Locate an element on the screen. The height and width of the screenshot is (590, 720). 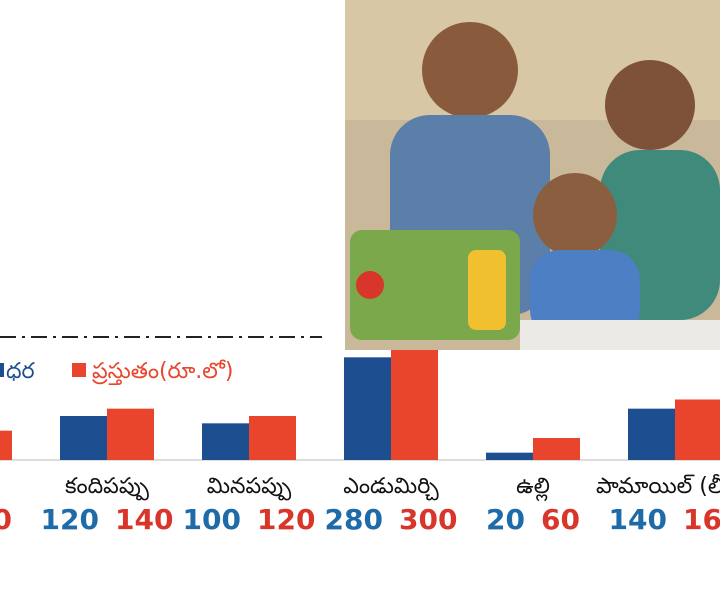
category-label: కందిపప్పు is located at coordinates (107, 487).